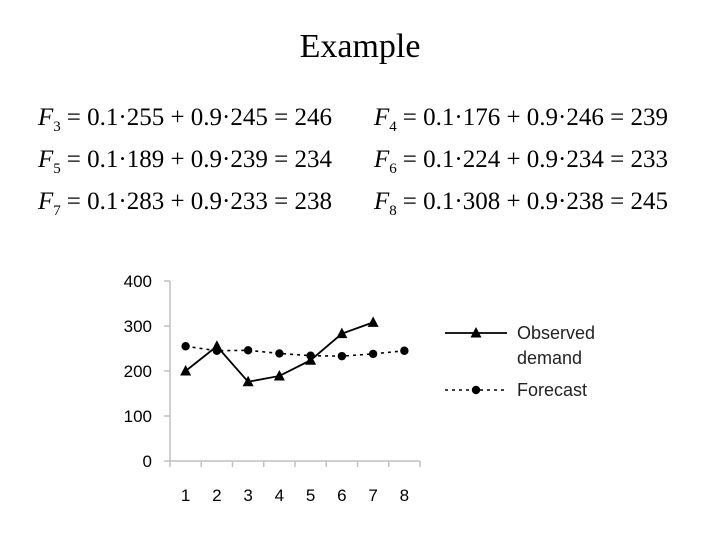 Image resolution: width=720 pixels, height=540 pixels. Describe the element at coordinates (185, 161) in the screenshot. I see `equation-f5: F5 = 0.1·189 + 0.9·239 = 234` at that location.